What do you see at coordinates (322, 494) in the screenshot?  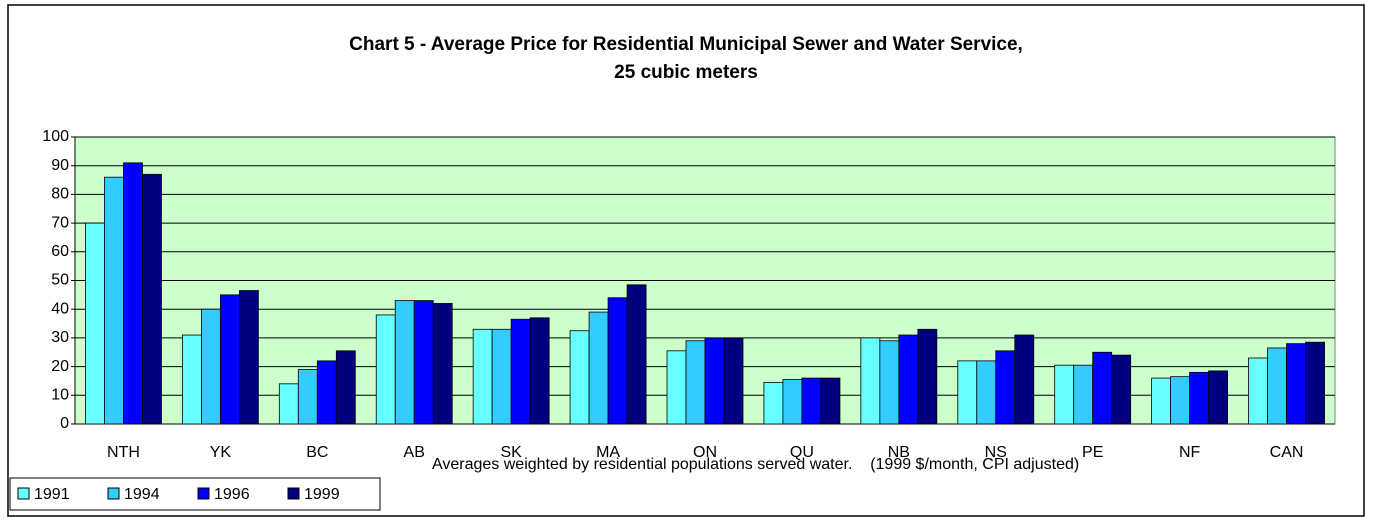 I see `legend-label: 1999` at bounding box center [322, 494].